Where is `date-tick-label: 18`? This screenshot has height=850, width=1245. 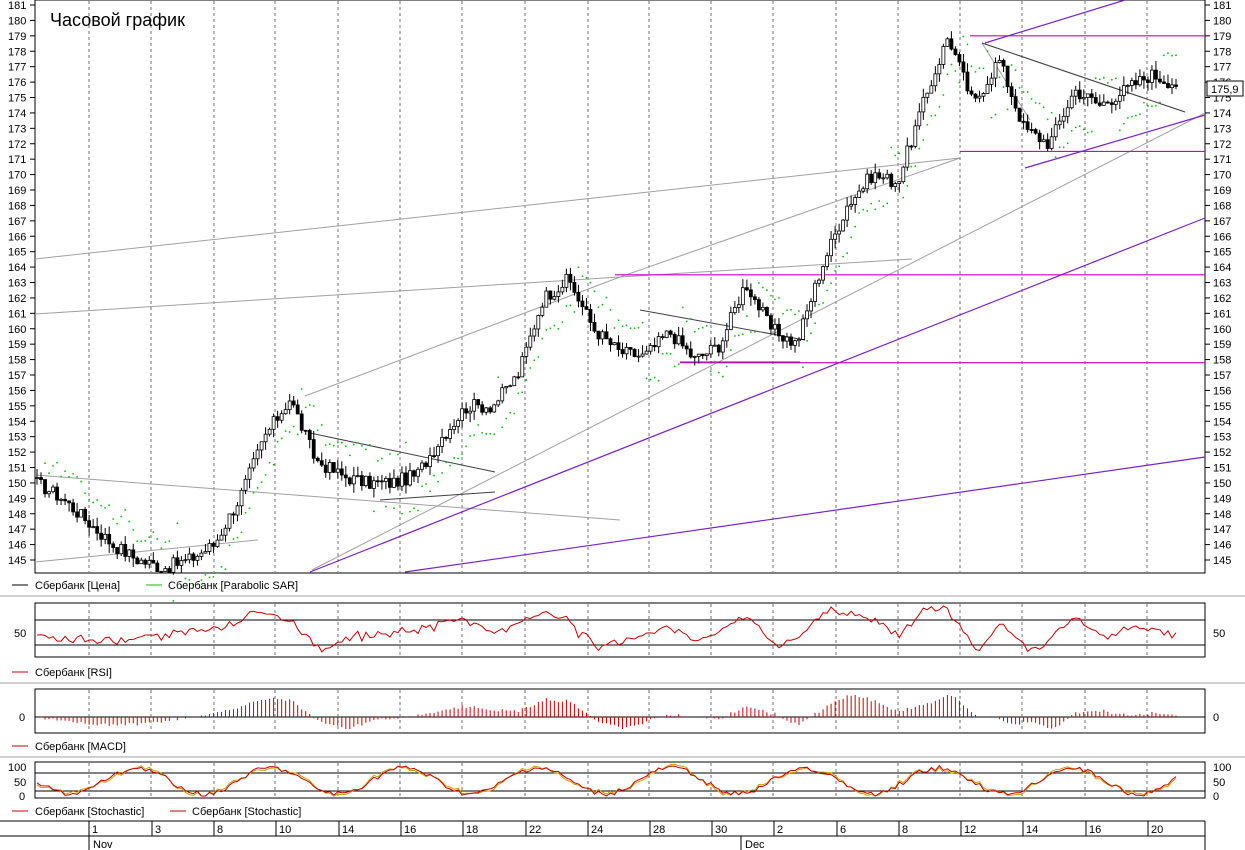
date-tick-label: 18 is located at coordinates (472, 830).